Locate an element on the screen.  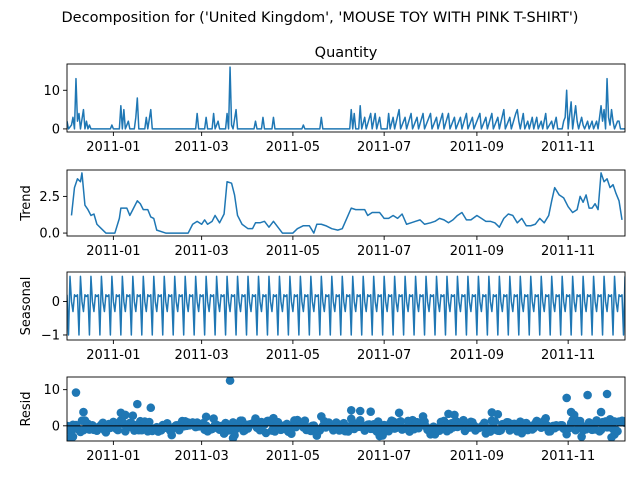
y-axis-label: Trend is located at coordinates (26, 203).